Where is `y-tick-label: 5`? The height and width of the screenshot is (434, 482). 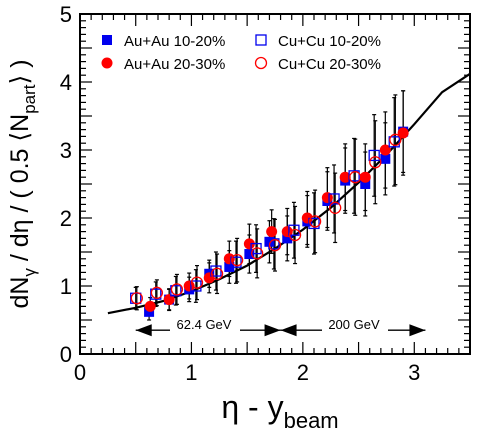 y-tick-label: 5 is located at coordinates (66, 14).